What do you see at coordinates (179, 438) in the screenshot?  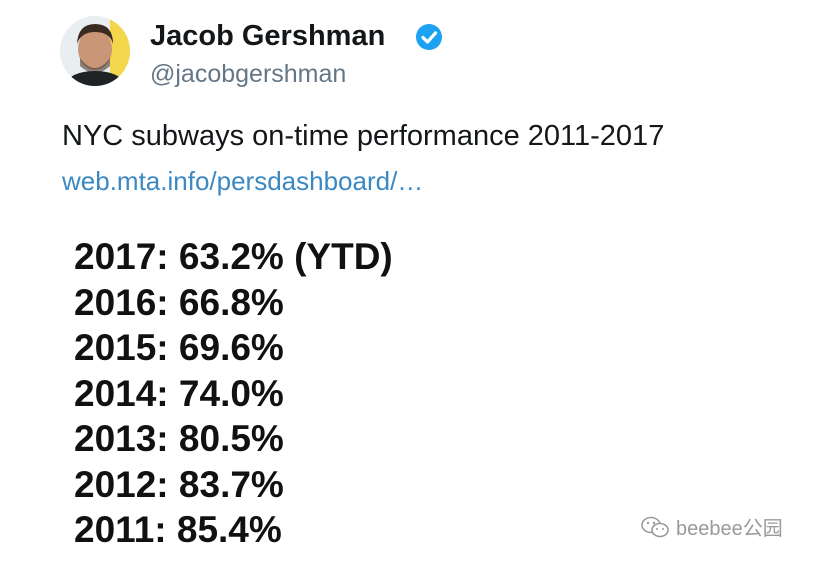 I see `stat-line: 2013: 80.5%` at bounding box center [179, 438].